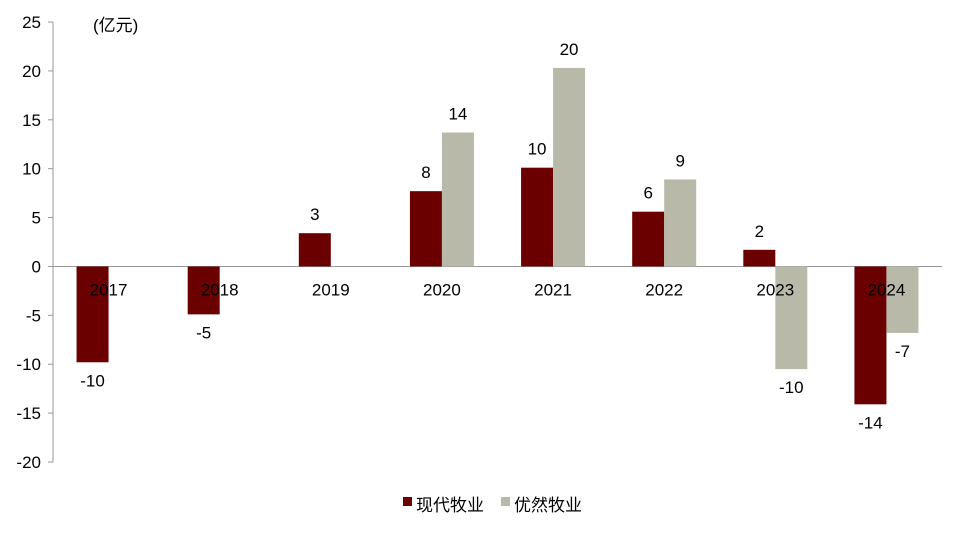  I want to click on y-tick-label: -20, so click(28, 462).